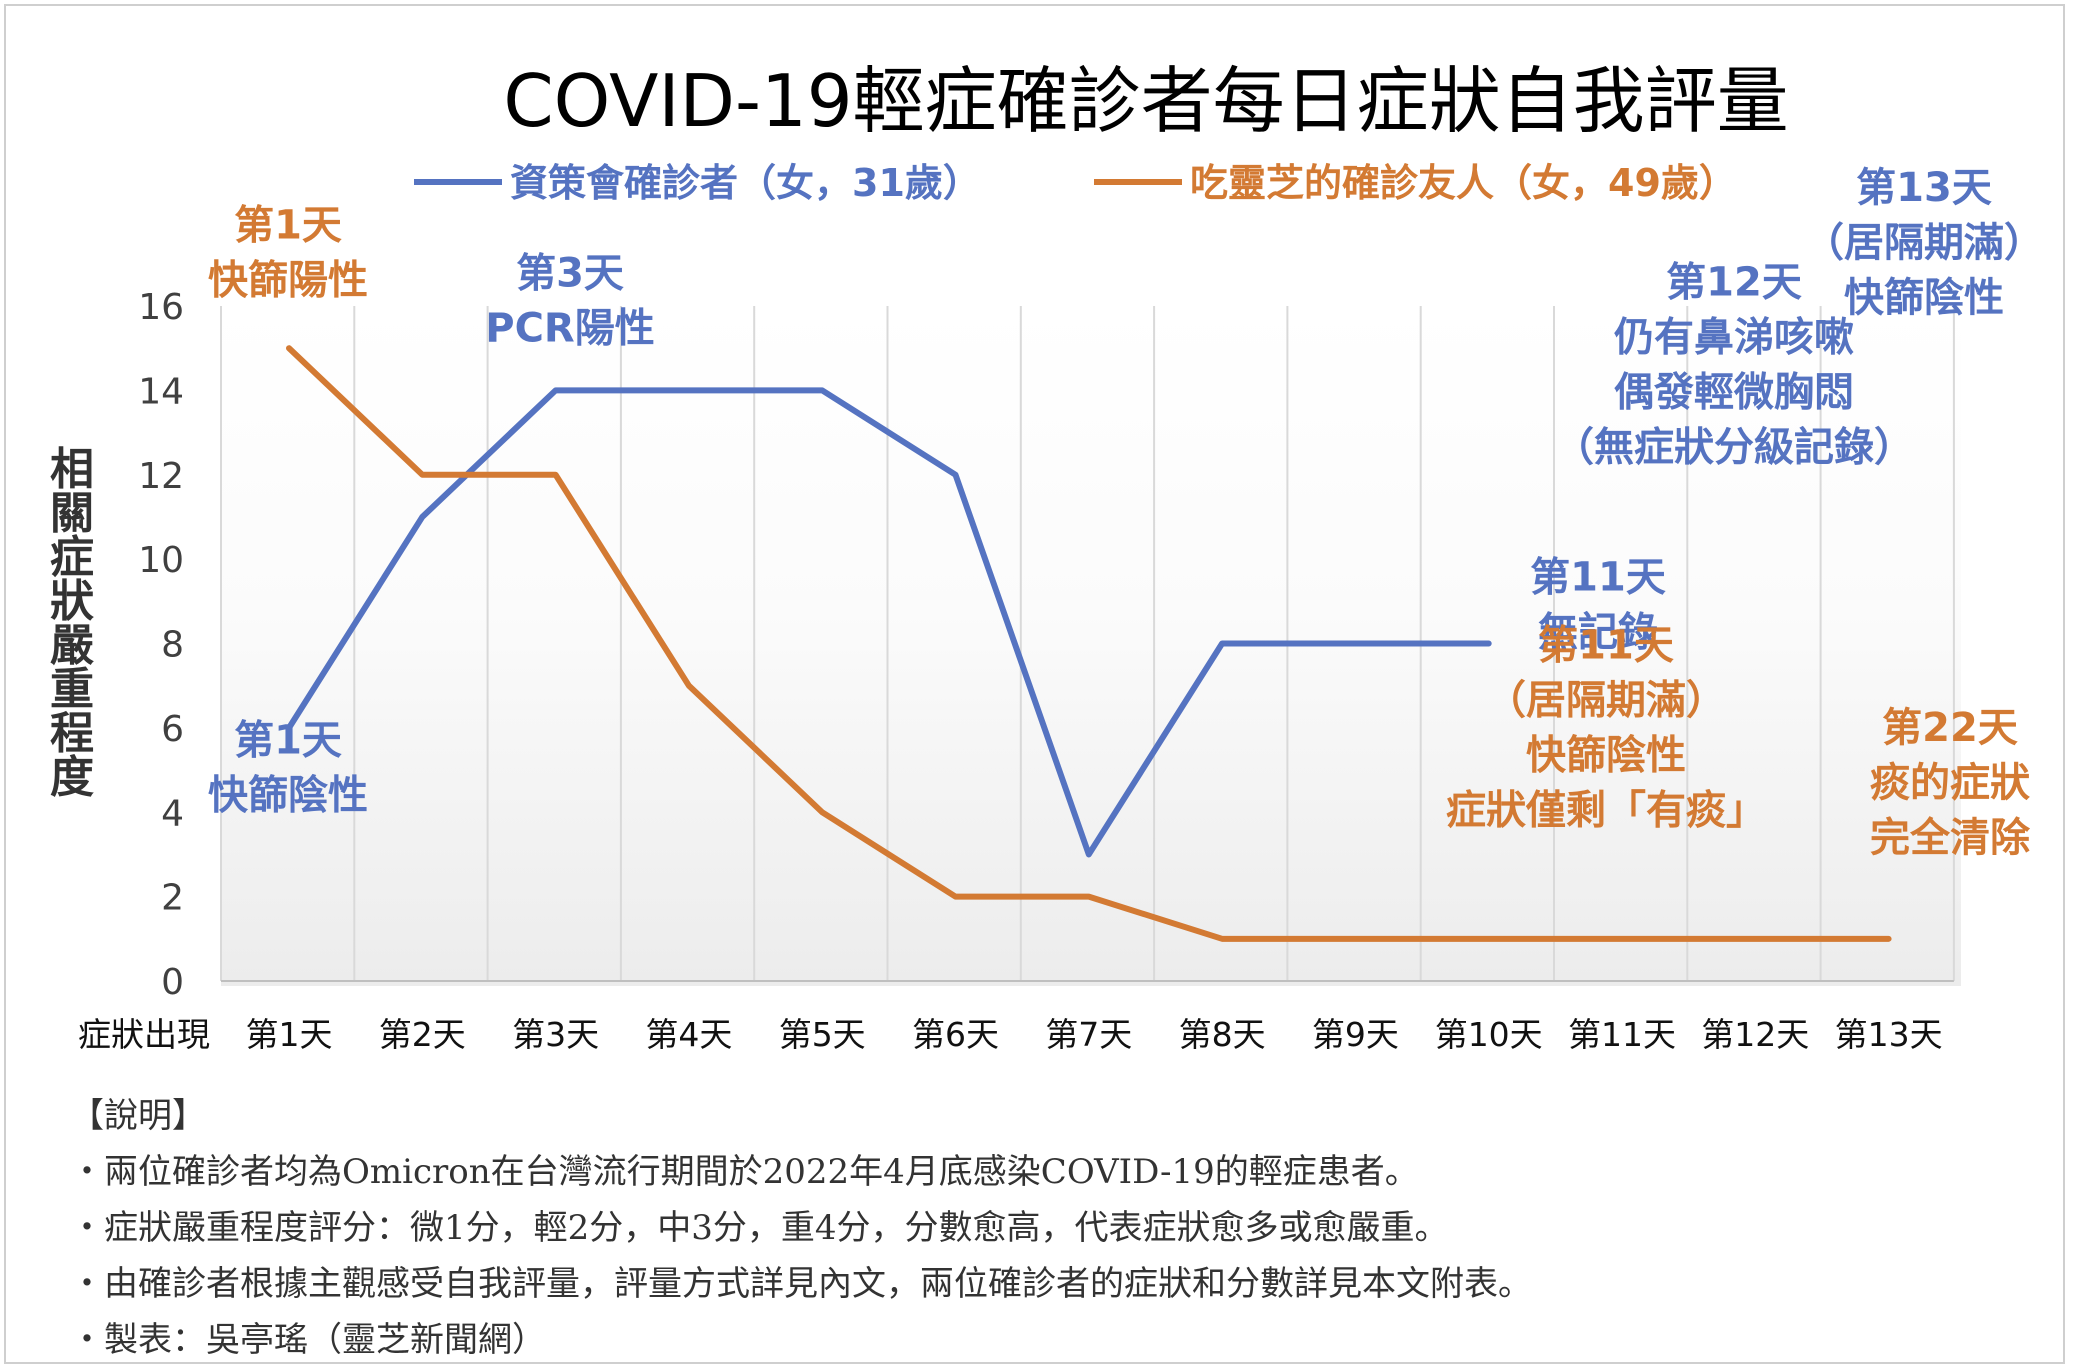 The width and height of the screenshot is (2075, 1370). What do you see at coordinates (172, 813) in the screenshot?
I see `y-tick-label: 4` at bounding box center [172, 813].